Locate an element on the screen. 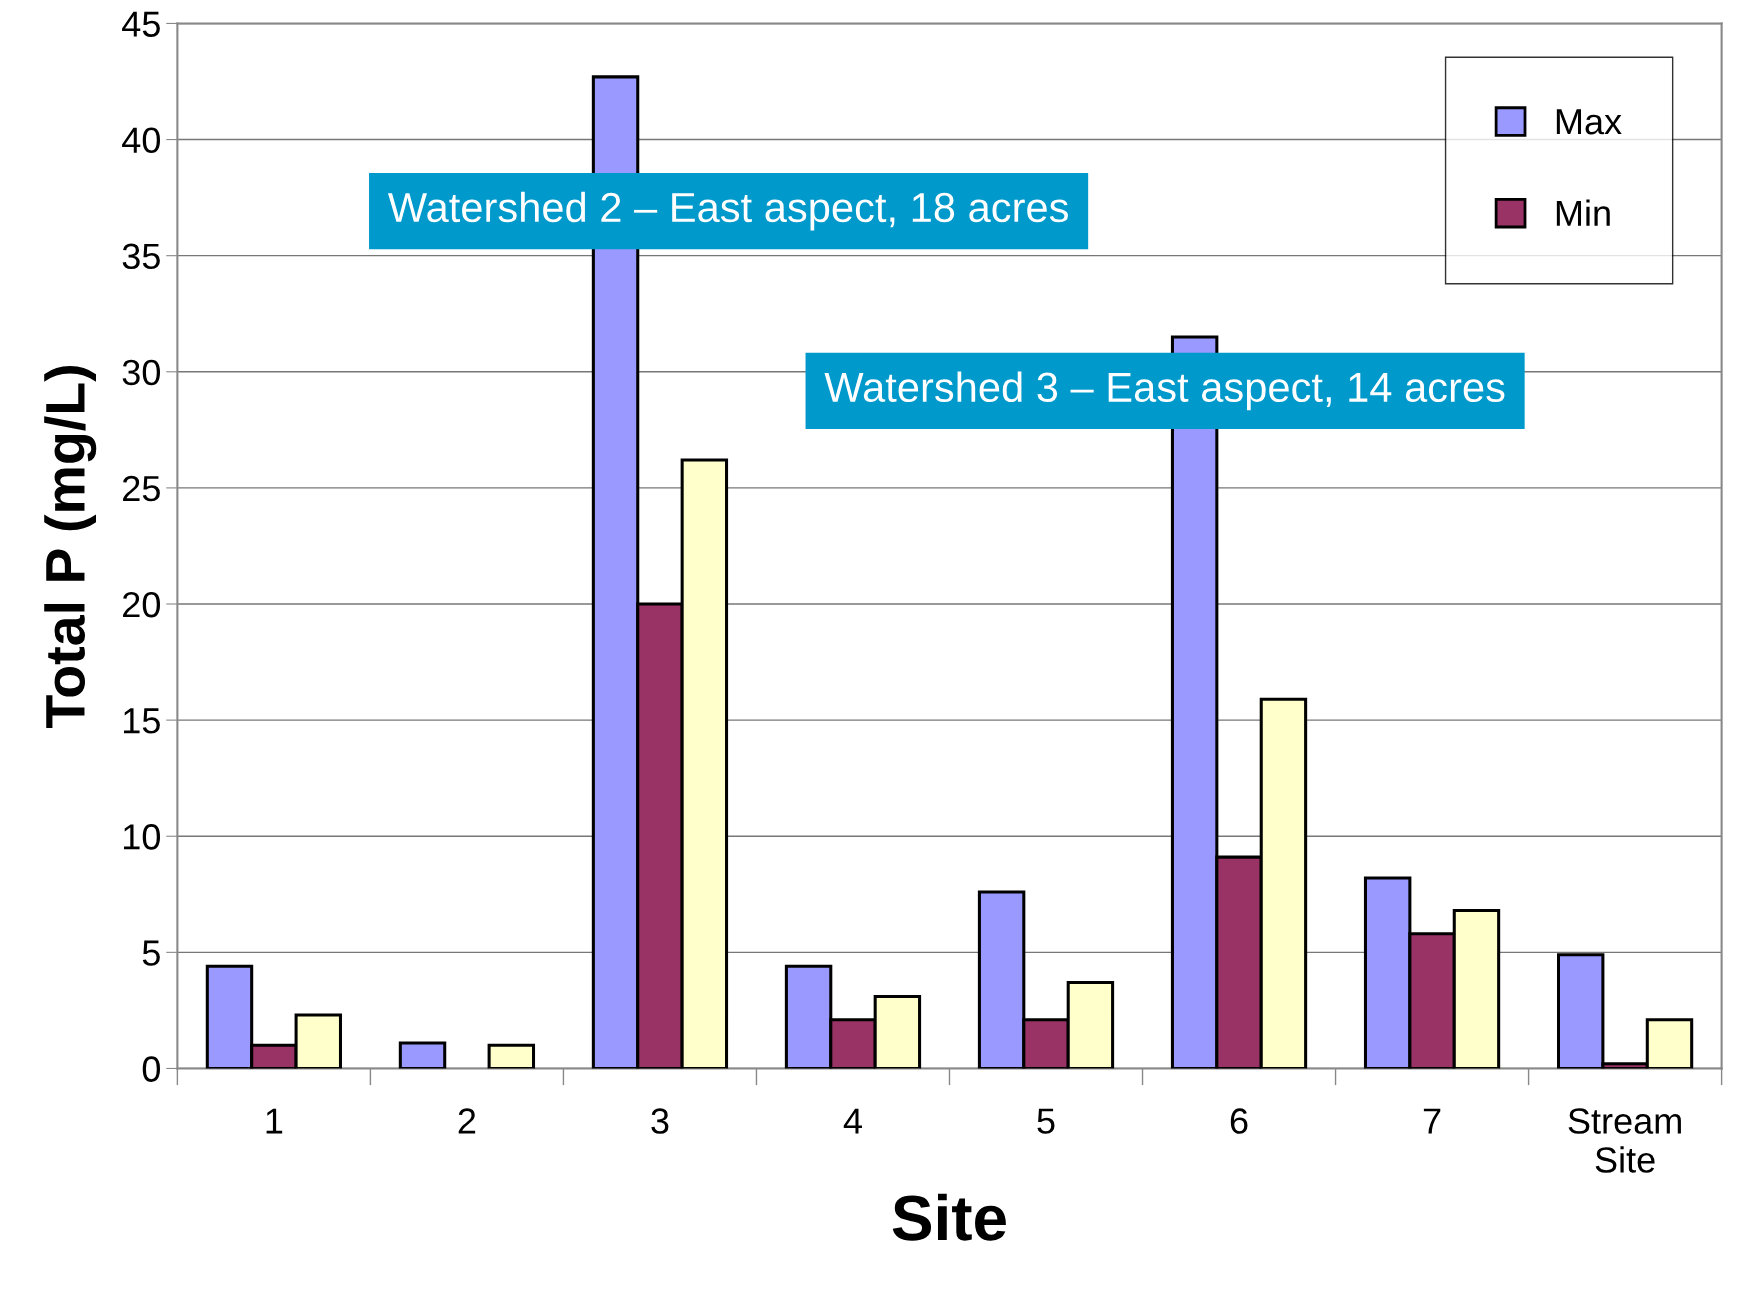 This screenshot has width=1739, height=1303. y-tick-label: 20 is located at coordinates (141, 604).